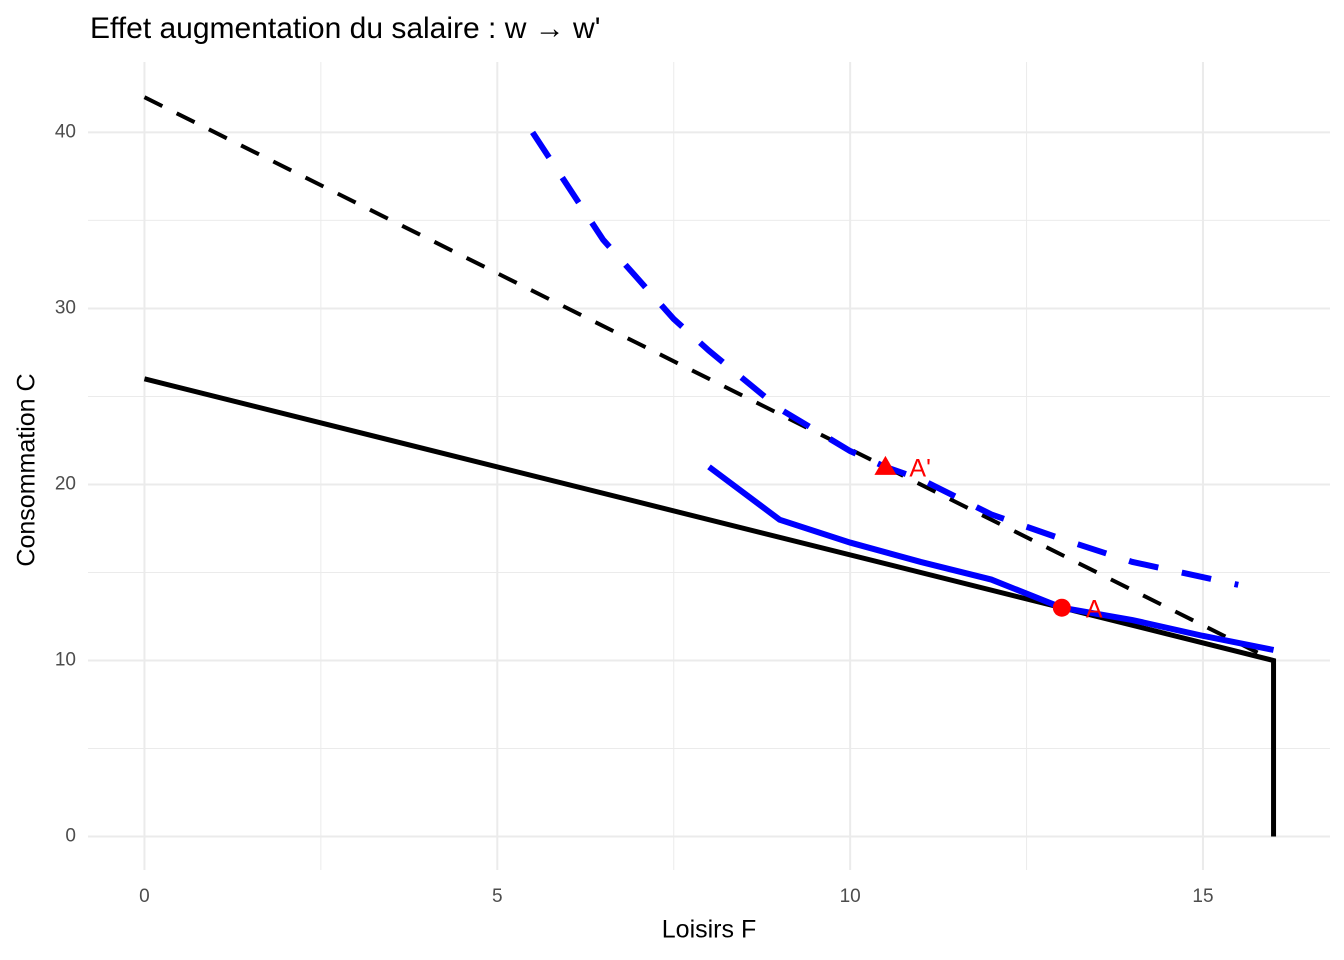 Image resolution: width=1344 pixels, height=960 pixels. What do you see at coordinates (1202, 896) in the screenshot?
I see `x-tick-label: 15` at bounding box center [1202, 896].